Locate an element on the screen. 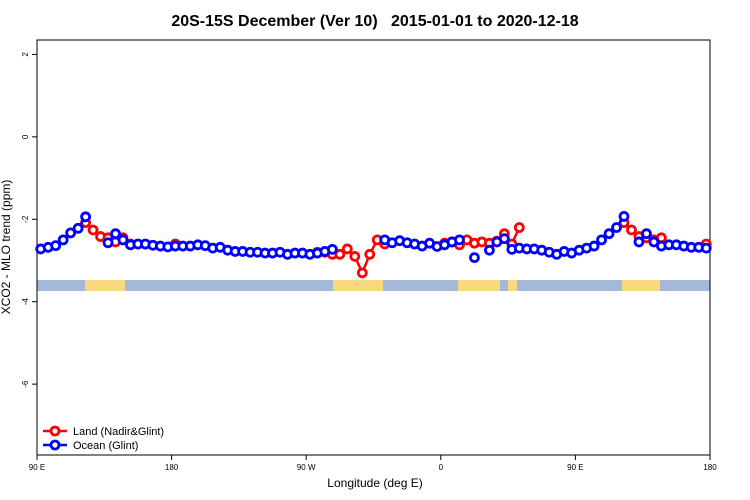 This screenshot has height=500, width=750. y-tick-label: -2 is located at coordinates (25, 219).